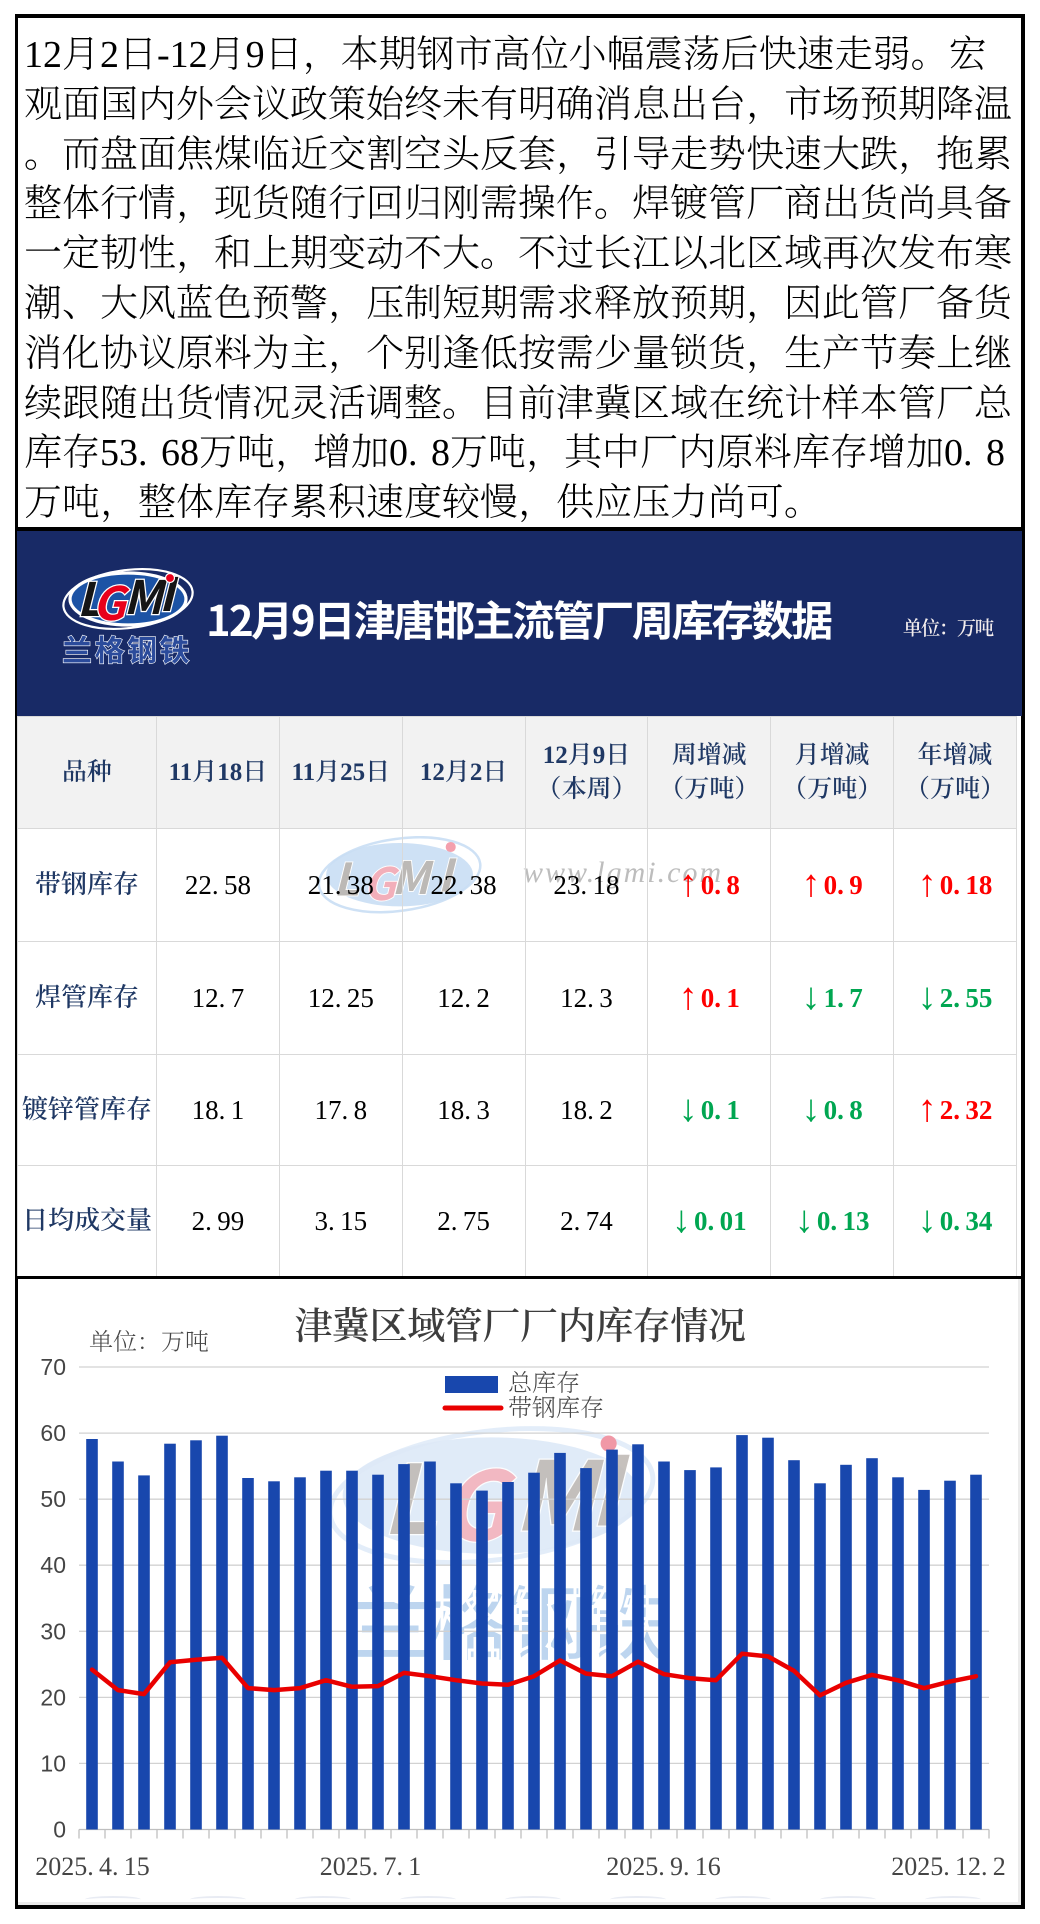 The width and height of the screenshot is (1040, 1924). What do you see at coordinates (53, 1697) in the screenshot?
I see `svg-text: 20` at bounding box center [53, 1697].